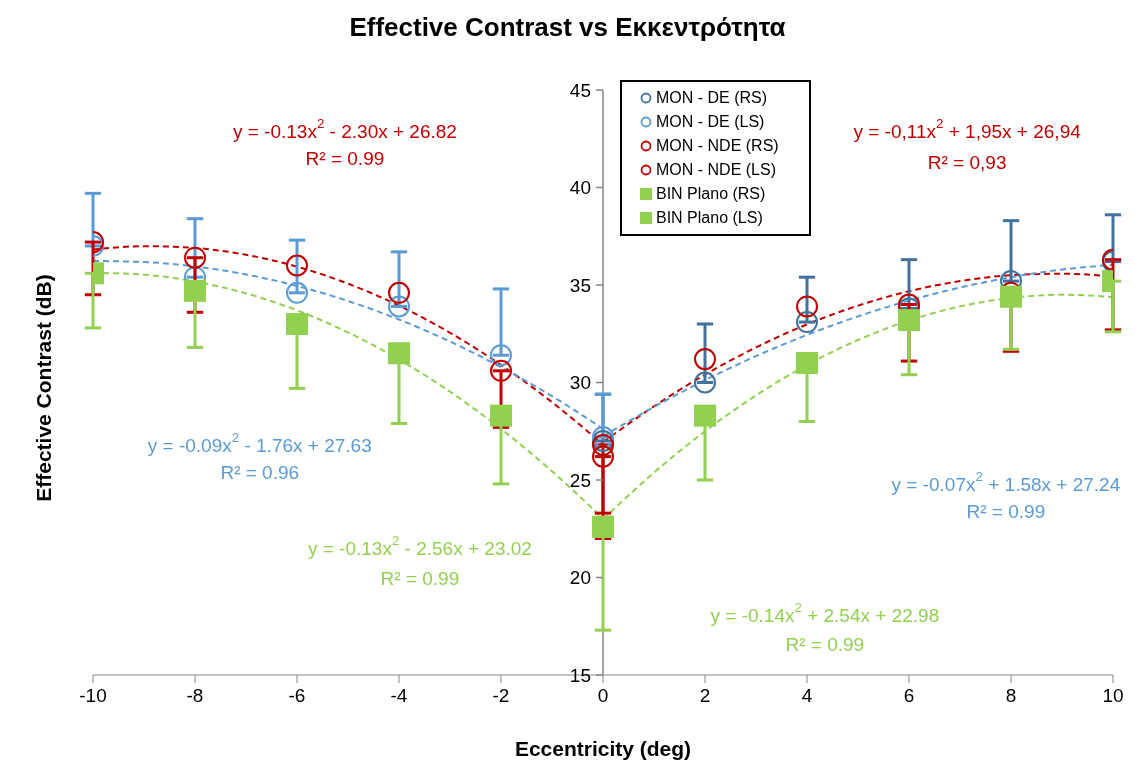  Describe the element at coordinates (399, 696) in the screenshot. I see `x-tick-label: -4` at that location.